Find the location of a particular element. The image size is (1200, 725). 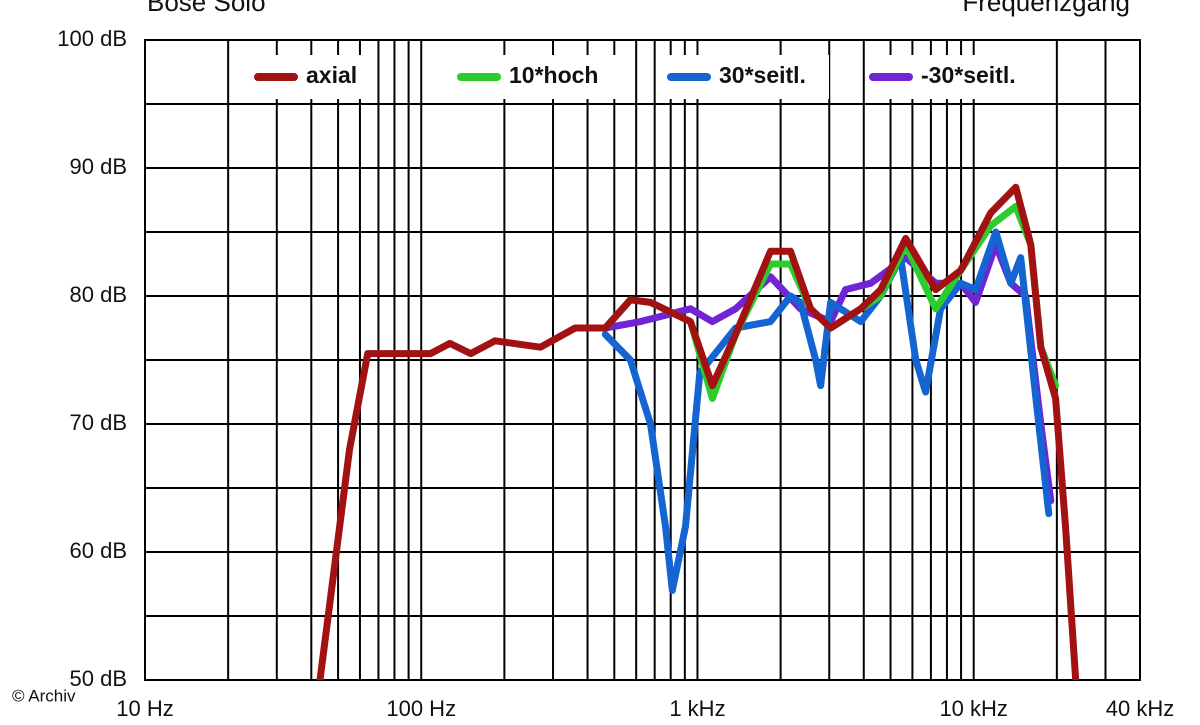

x-tick-label: 100 Hz is located at coordinates (421, 708).